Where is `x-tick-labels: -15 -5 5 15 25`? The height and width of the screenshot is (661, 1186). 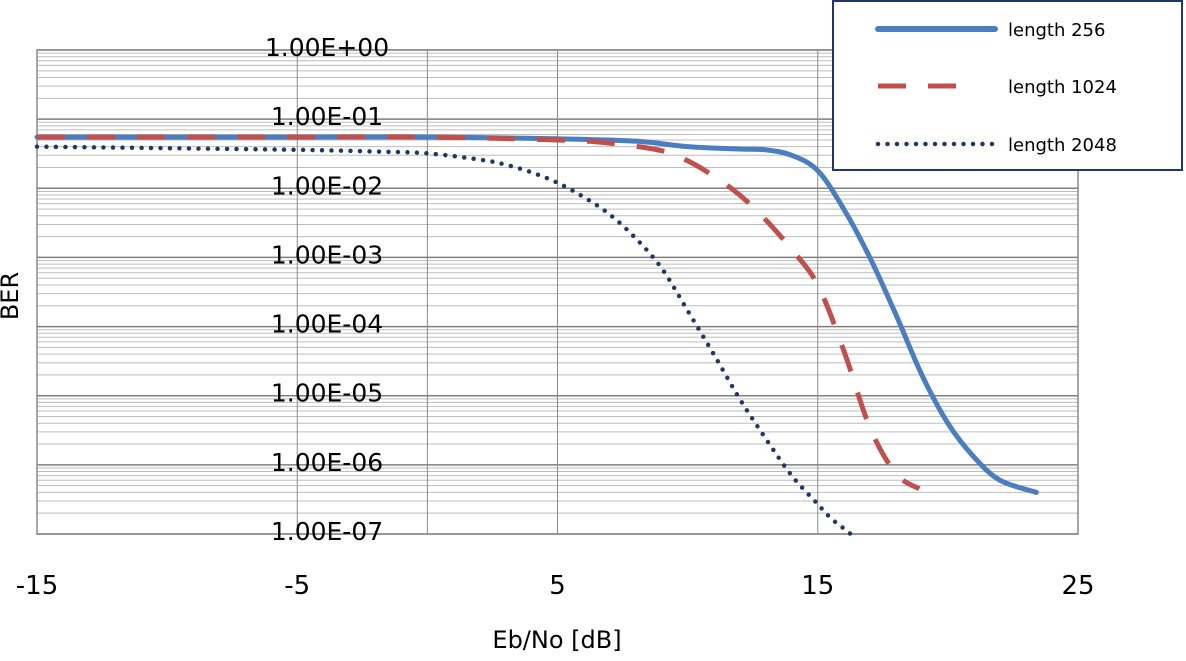 x-tick-labels: -15 -5 5 15 25 is located at coordinates (555, 586).